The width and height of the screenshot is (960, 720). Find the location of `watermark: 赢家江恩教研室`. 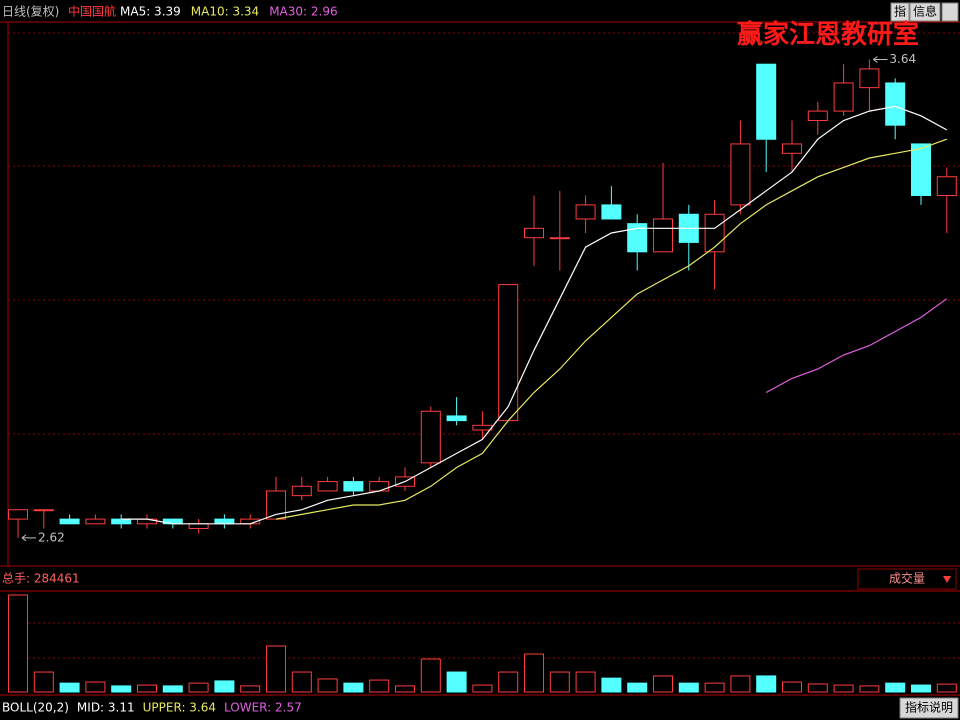

watermark: 赢家江恩教研室 is located at coordinates (828, 34).